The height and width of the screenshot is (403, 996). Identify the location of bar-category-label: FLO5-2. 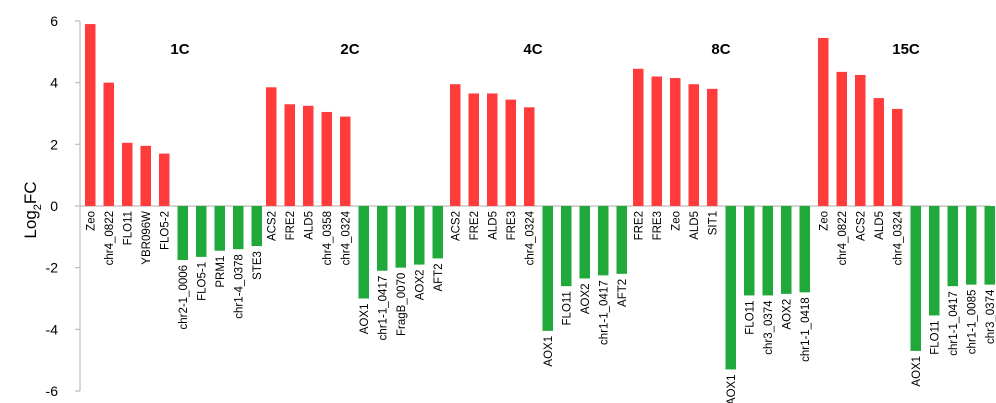
(165, 230).